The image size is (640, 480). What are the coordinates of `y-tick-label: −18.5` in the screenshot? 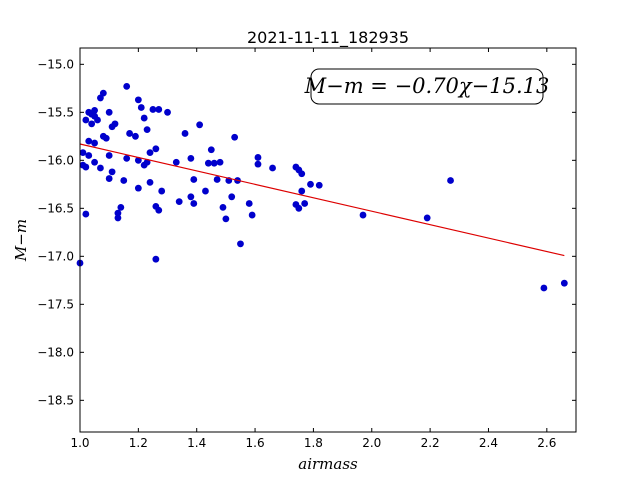 It's located at (55, 400).